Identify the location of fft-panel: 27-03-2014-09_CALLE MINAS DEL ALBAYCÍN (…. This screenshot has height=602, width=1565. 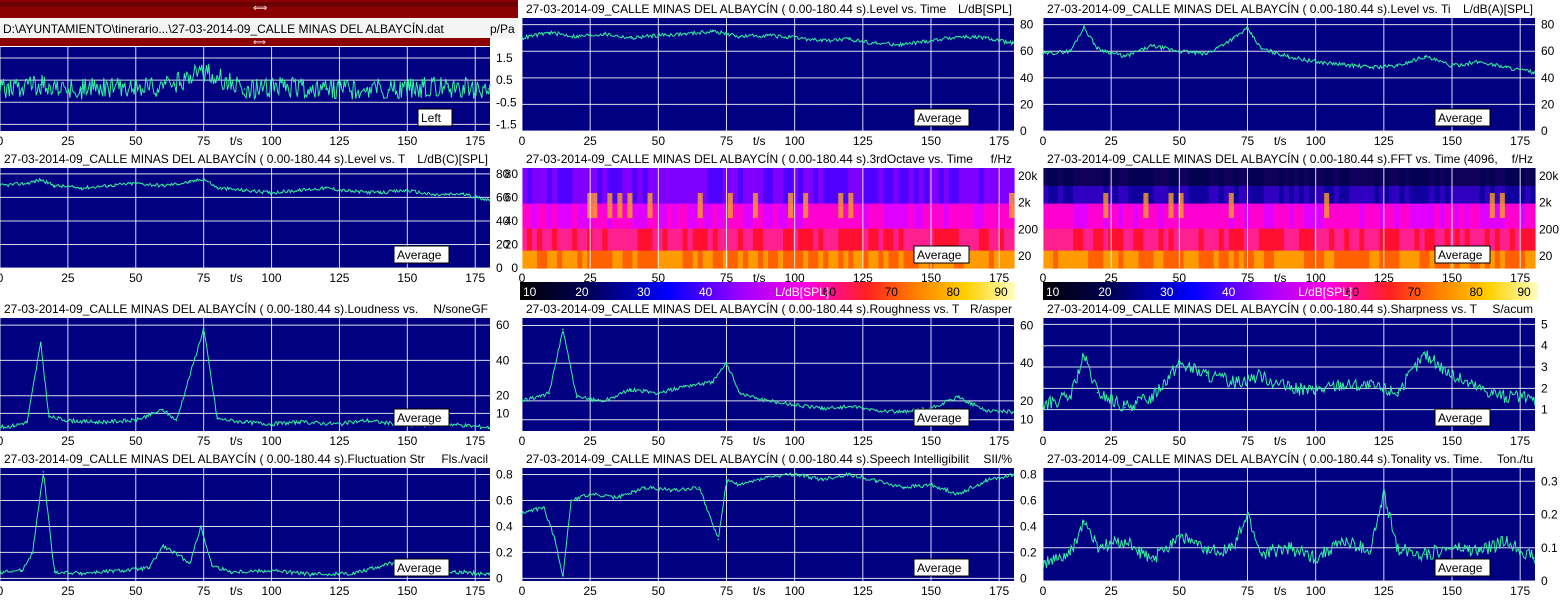
(1300, 218).